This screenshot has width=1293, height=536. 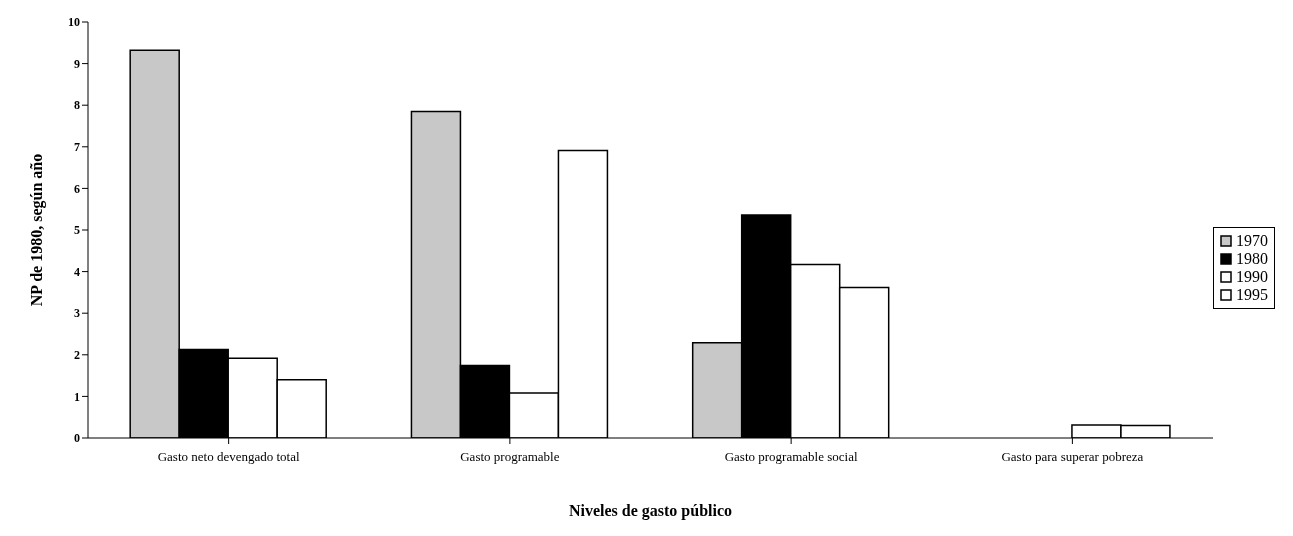 I want to click on x-tick-label: Gasto neto devengado total, so click(x=228, y=457).